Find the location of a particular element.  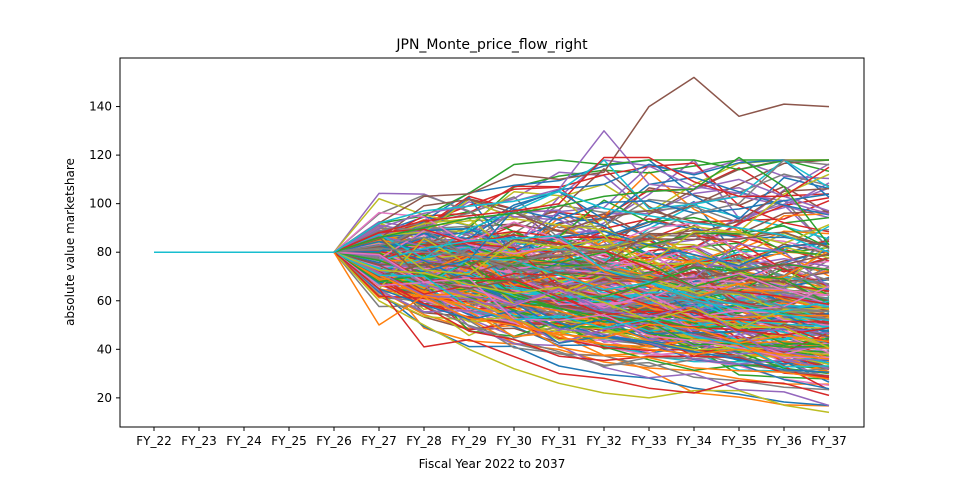

y-tick-label: 120 is located at coordinates (100, 155).